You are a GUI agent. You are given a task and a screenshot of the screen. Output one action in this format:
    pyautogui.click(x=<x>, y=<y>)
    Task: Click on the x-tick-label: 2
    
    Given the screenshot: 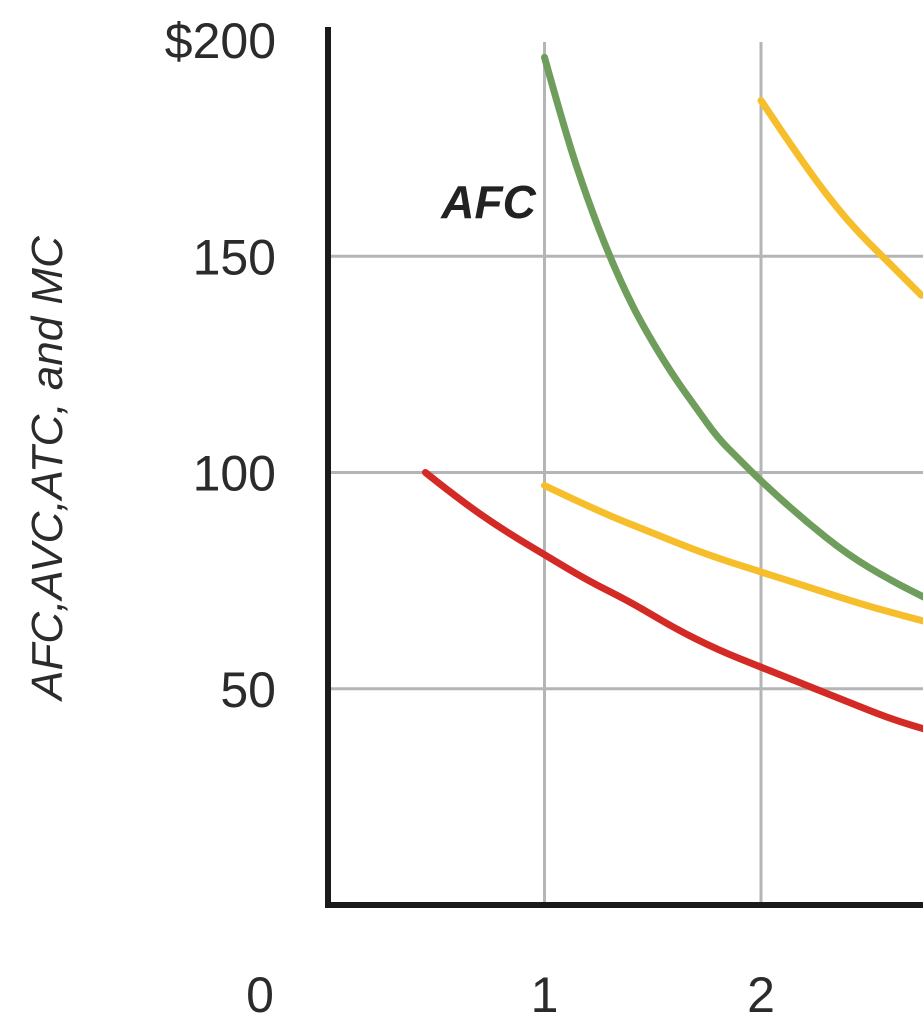 What is the action you would take?
    pyautogui.click(x=761, y=993)
    